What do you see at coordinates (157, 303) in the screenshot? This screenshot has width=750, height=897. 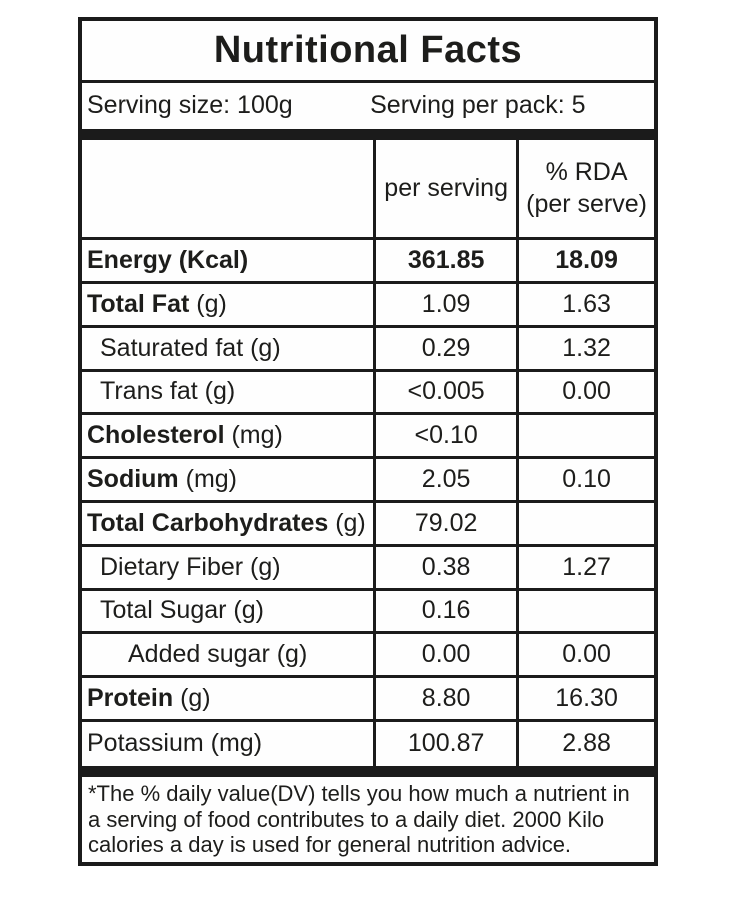 I see `nutrient-label: Total Fat (g)` at bounding box center [157, 303].